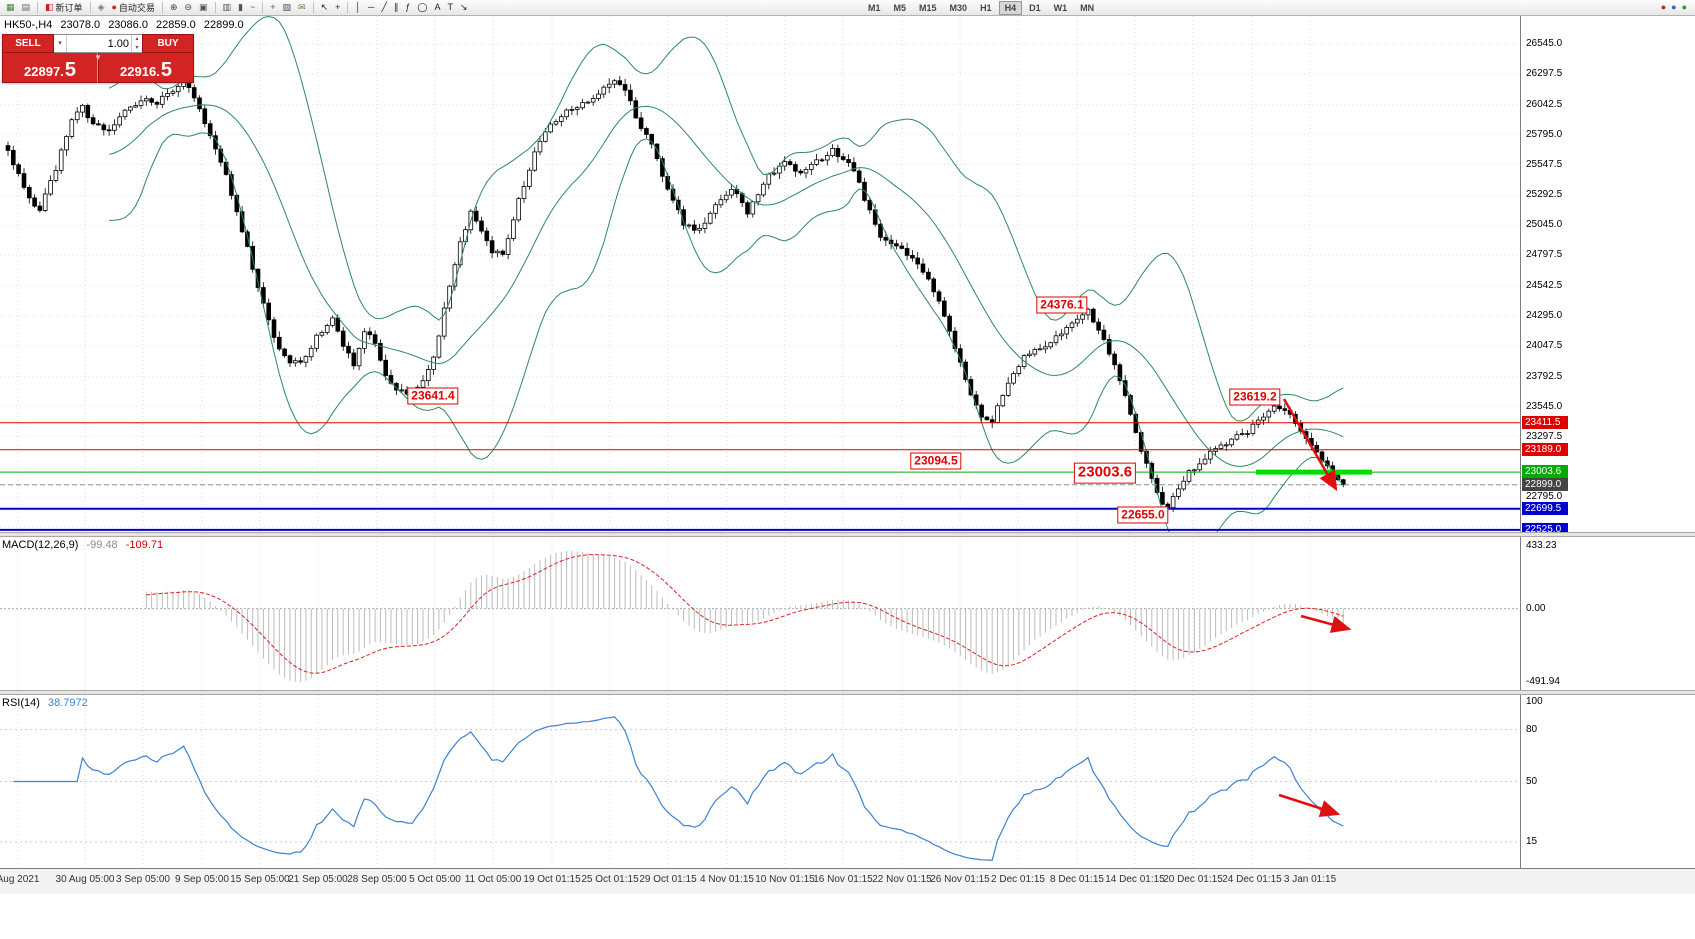 The height and width of the screenshot is (939, 1695). Describe the element at coordinates (202, 879) in the screenshot. I see `time-axis-label: 9 Sep 05:00` at that location.